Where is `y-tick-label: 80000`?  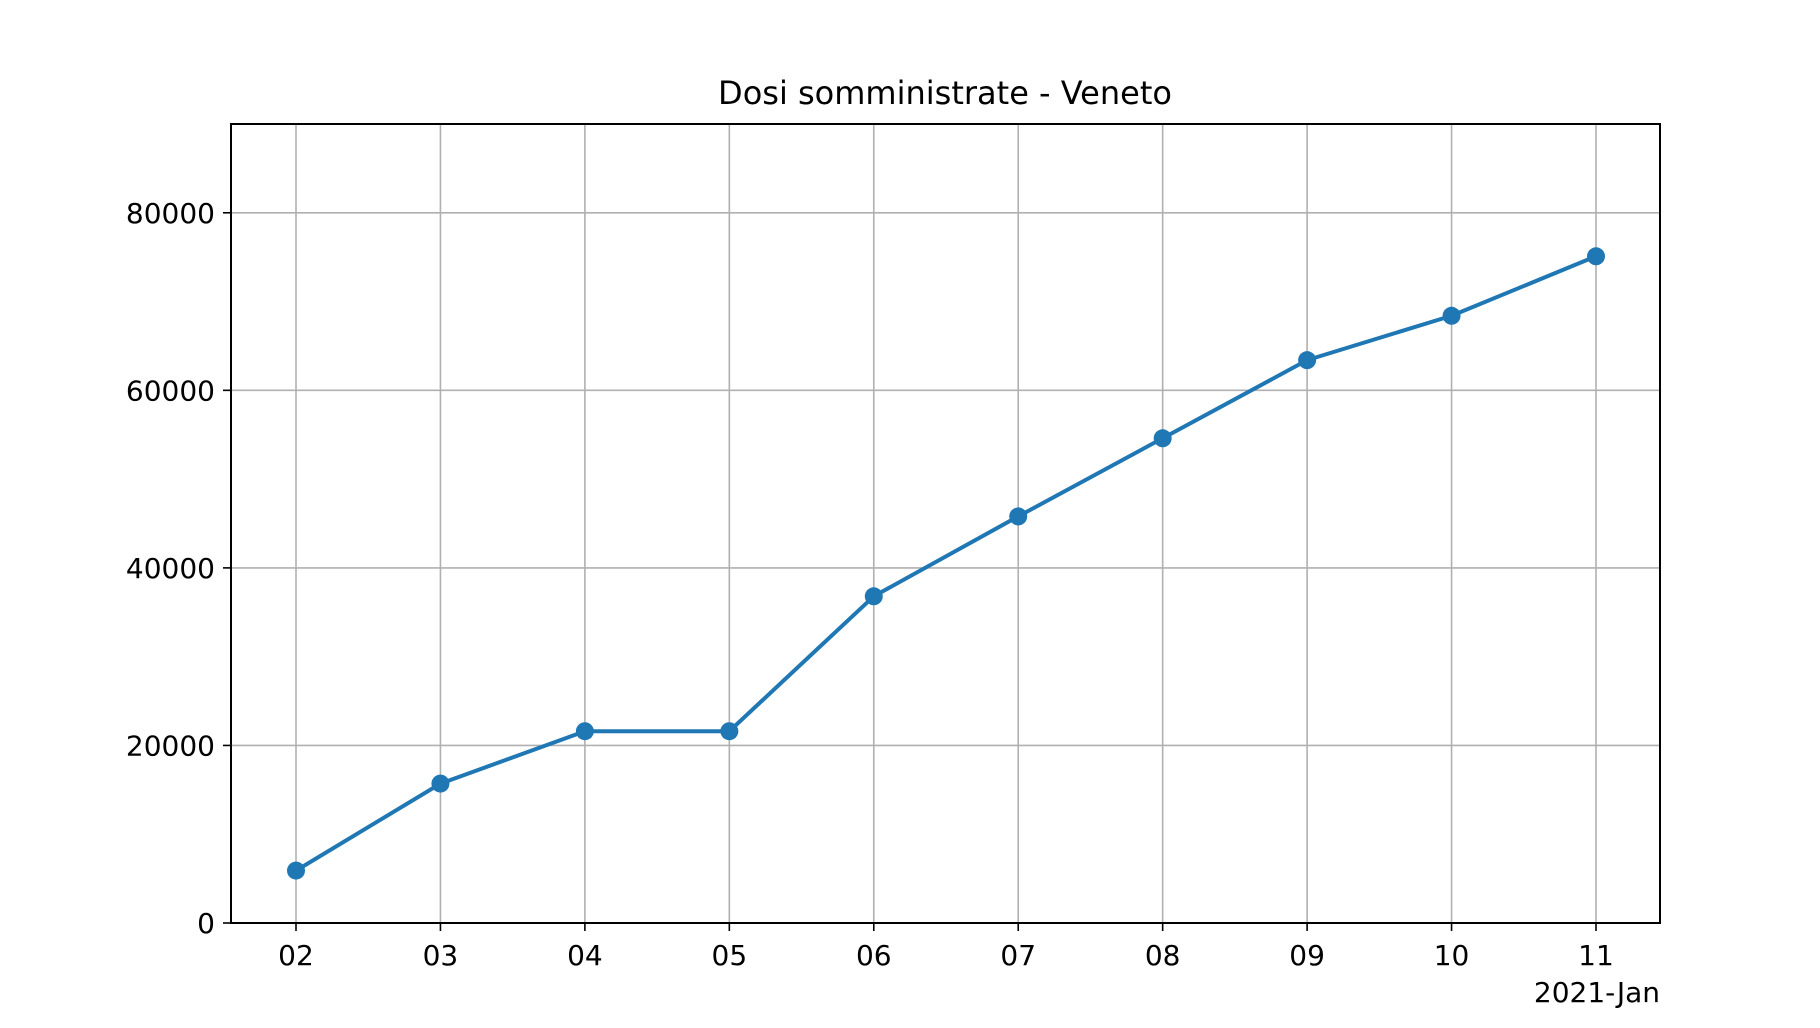 y-tick-label: 80000 is located at coordinates (170, 213).